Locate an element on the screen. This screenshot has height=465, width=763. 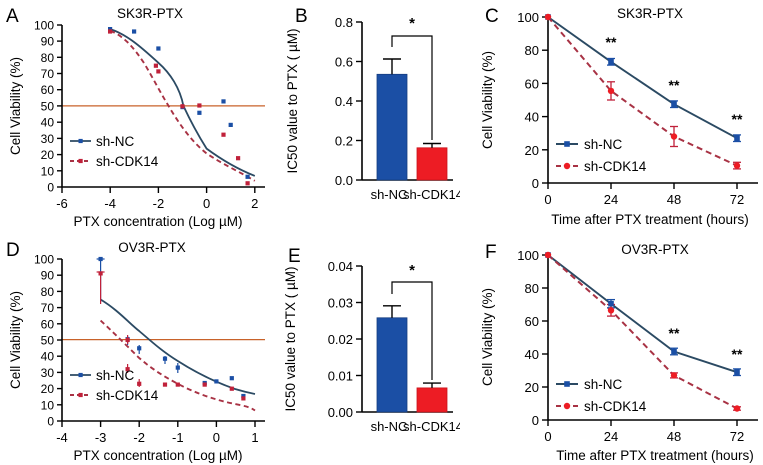
svg-text: 0.03 is located at coordinates (340, 303).